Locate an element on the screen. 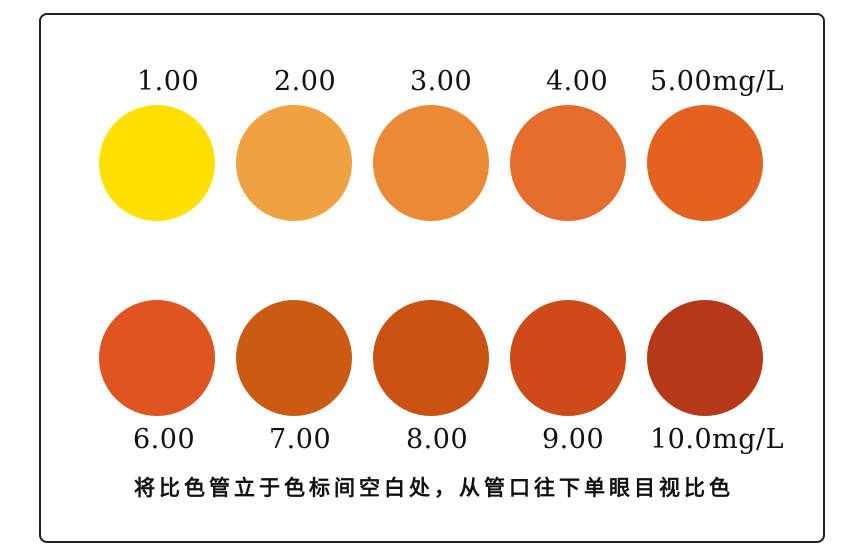 The width and height of the screenshot is (868, 558). concentration-label-4: 4.00 is located at coordinates (577, 81).